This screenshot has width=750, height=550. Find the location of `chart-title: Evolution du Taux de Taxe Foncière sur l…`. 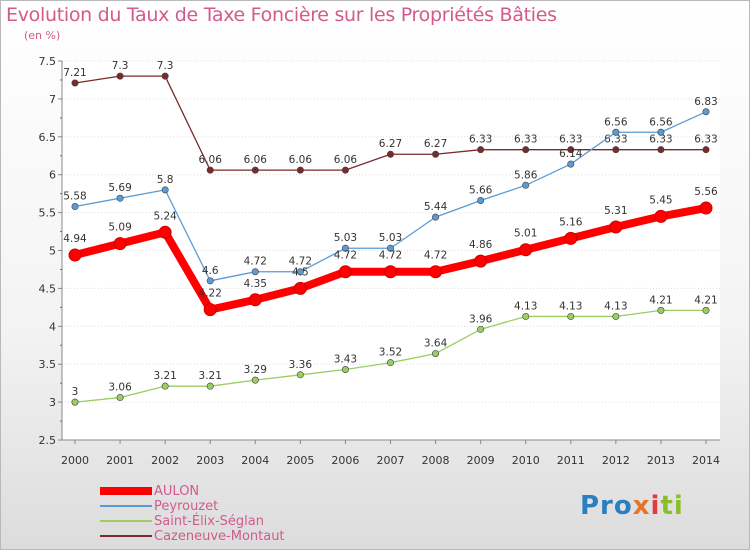

chart-title: Evolution du Taux de Taxe Foncière sur l… is located at coordinates (281, 15).